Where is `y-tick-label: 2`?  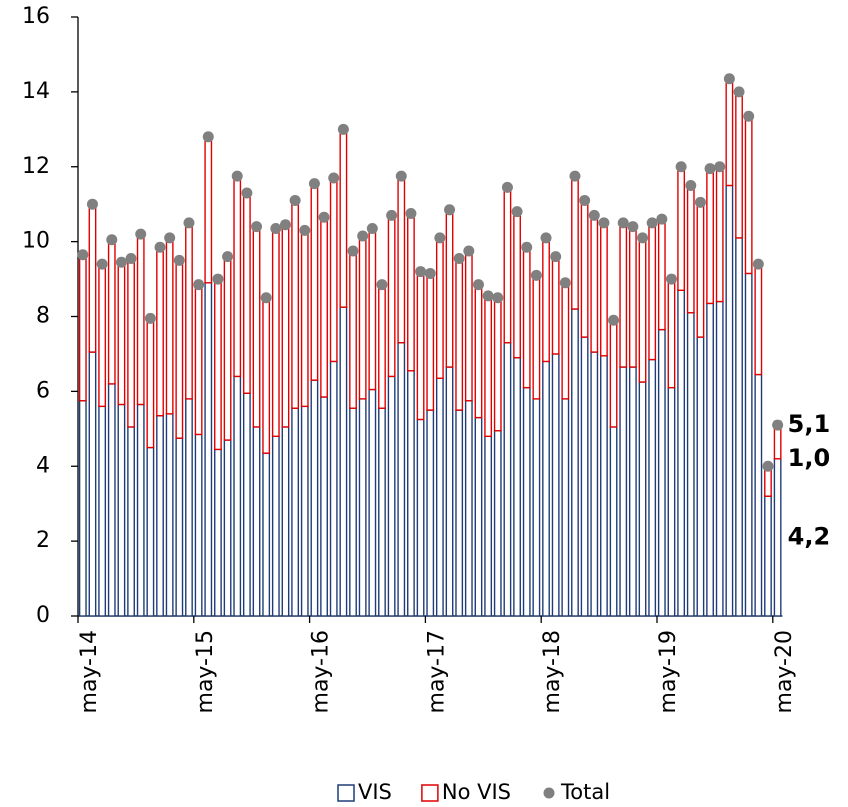
y-tick-label: 2 is located at coordinates (43, 540).